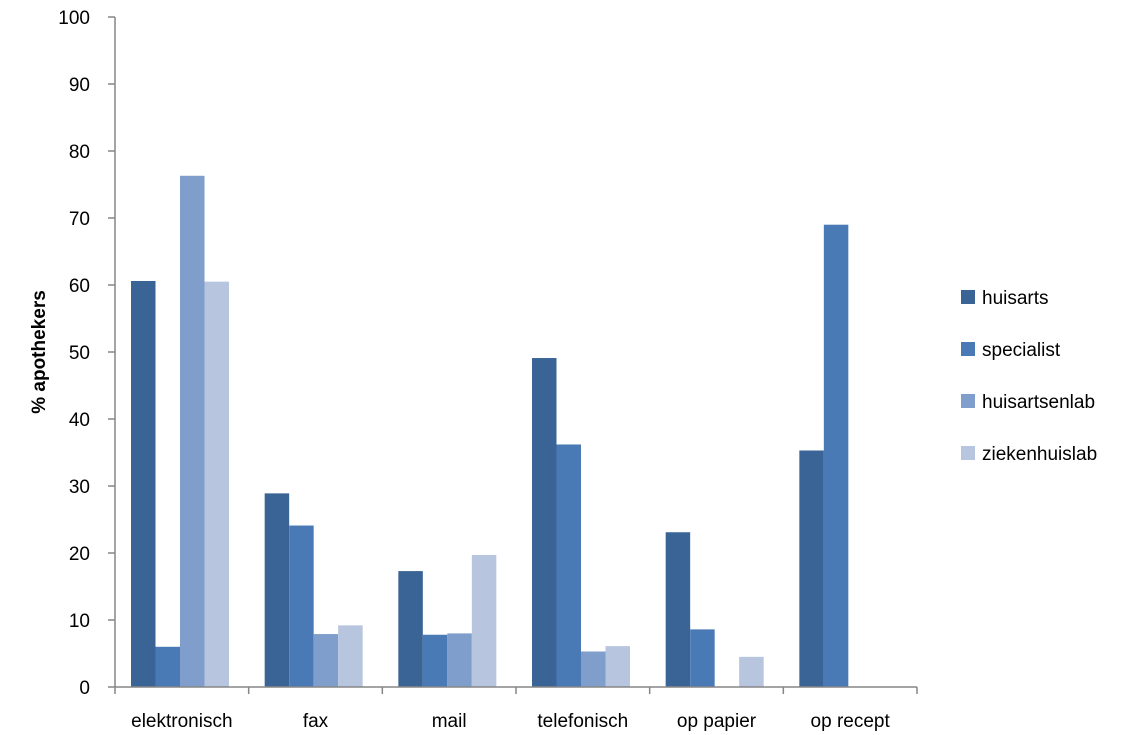  I want to click on y-tick-label: 90, so click(79, 85).